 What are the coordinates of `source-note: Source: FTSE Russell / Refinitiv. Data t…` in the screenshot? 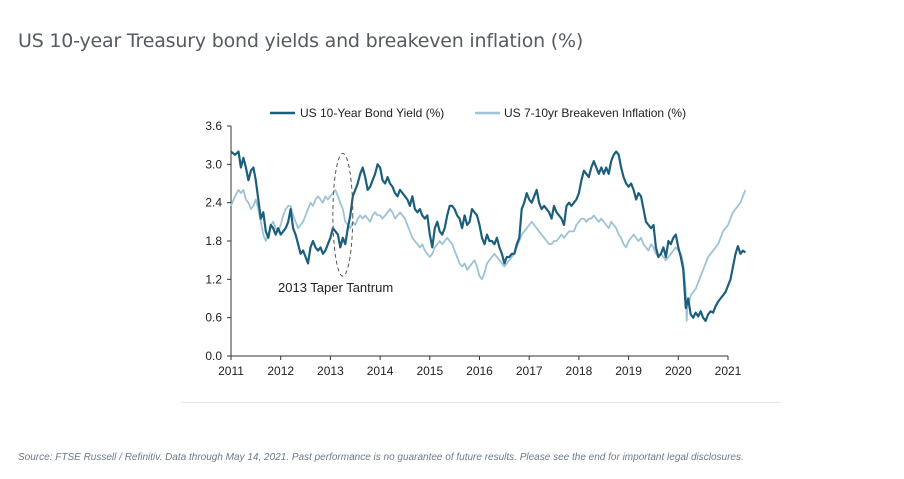 It's located at (381, 457).